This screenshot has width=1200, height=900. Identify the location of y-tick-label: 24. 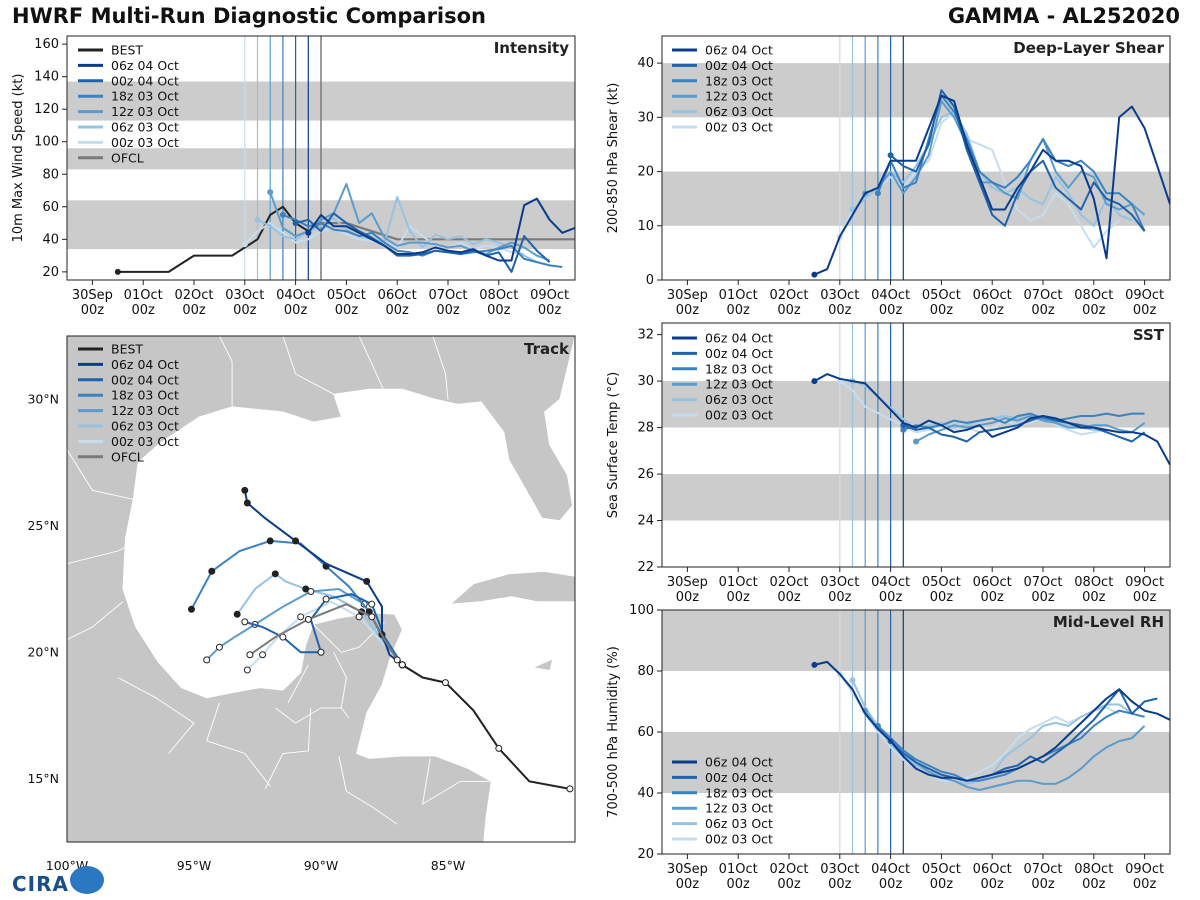
(645, 521).